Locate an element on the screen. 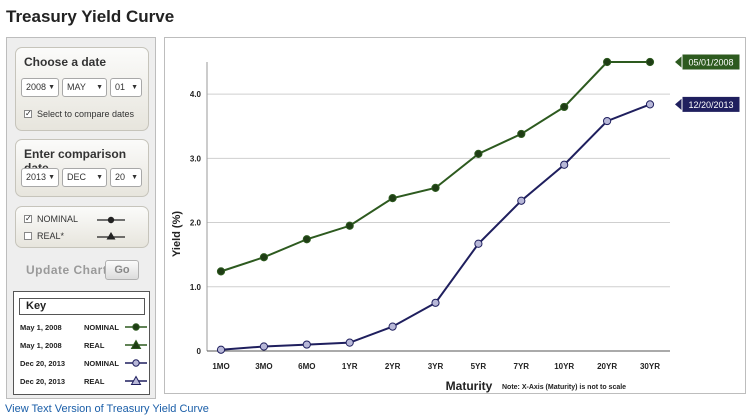 The height and width of the screenshot is (420, 755). year-select-value: 2008 is located at coordinates (36, 87).